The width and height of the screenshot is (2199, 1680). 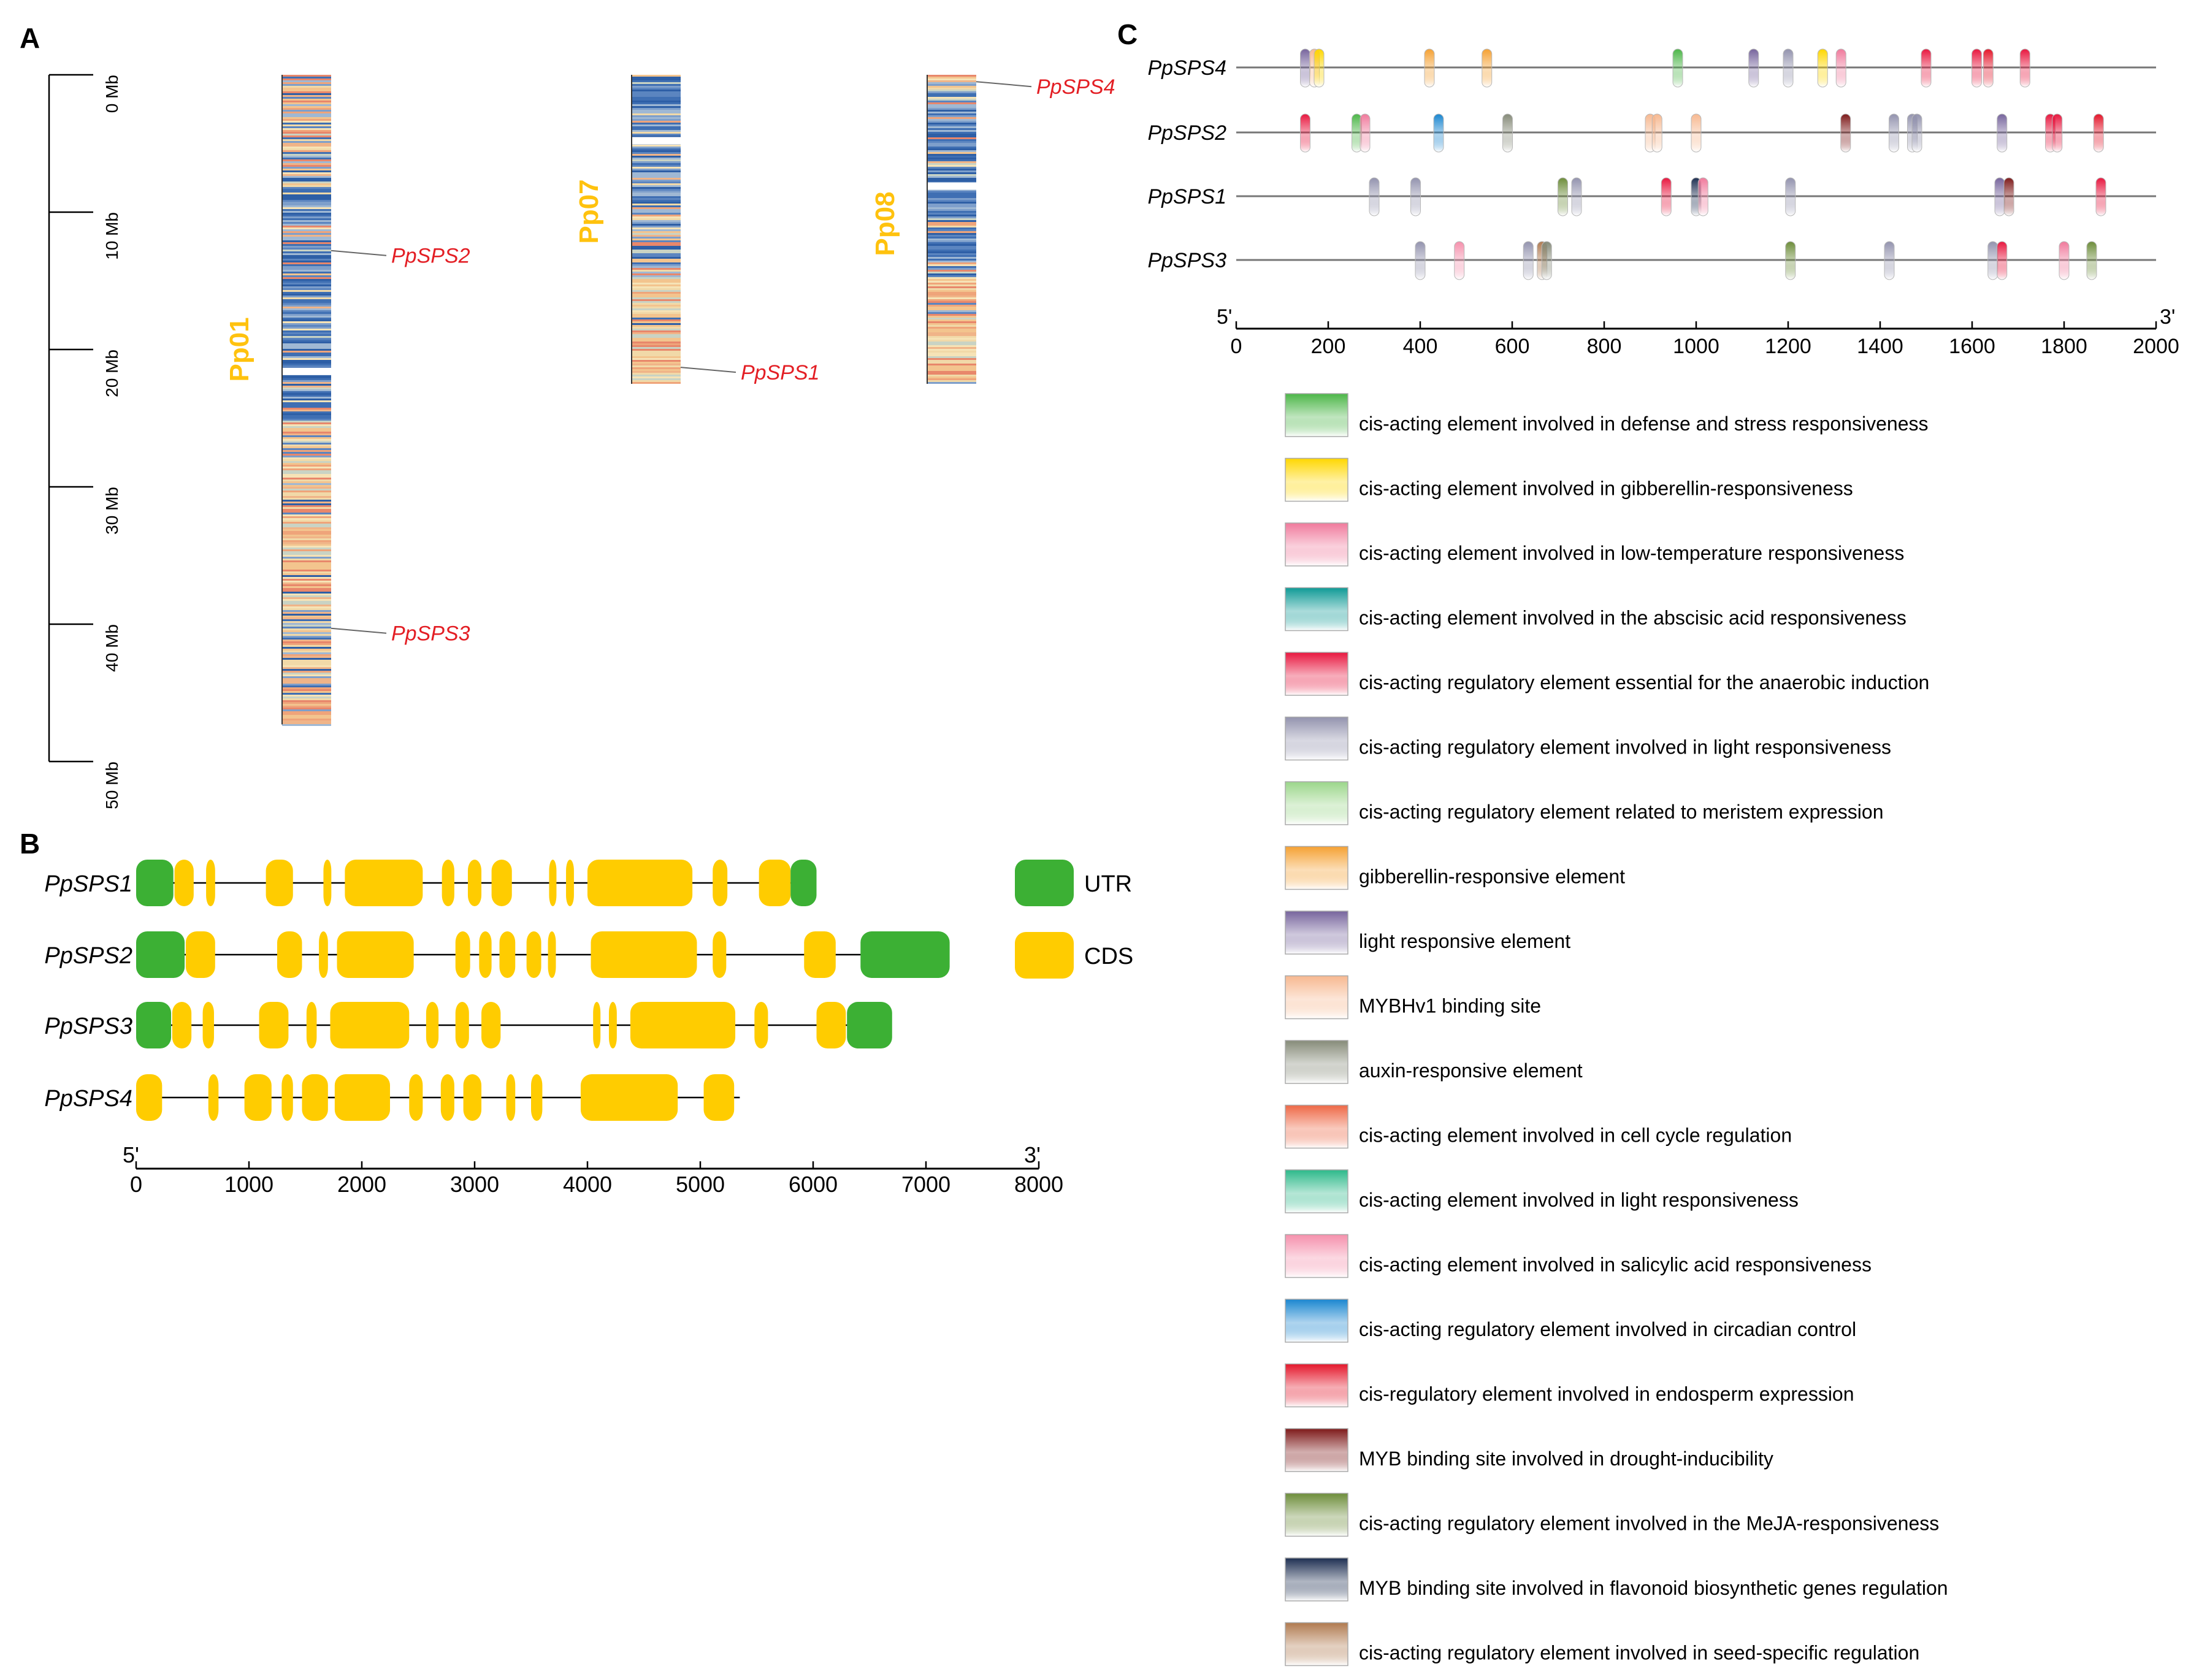 What do you see at coordinates (131, 1154) in the screenshot?
I see `five-prime-label: 5'` at bounding box center [131, 1154].